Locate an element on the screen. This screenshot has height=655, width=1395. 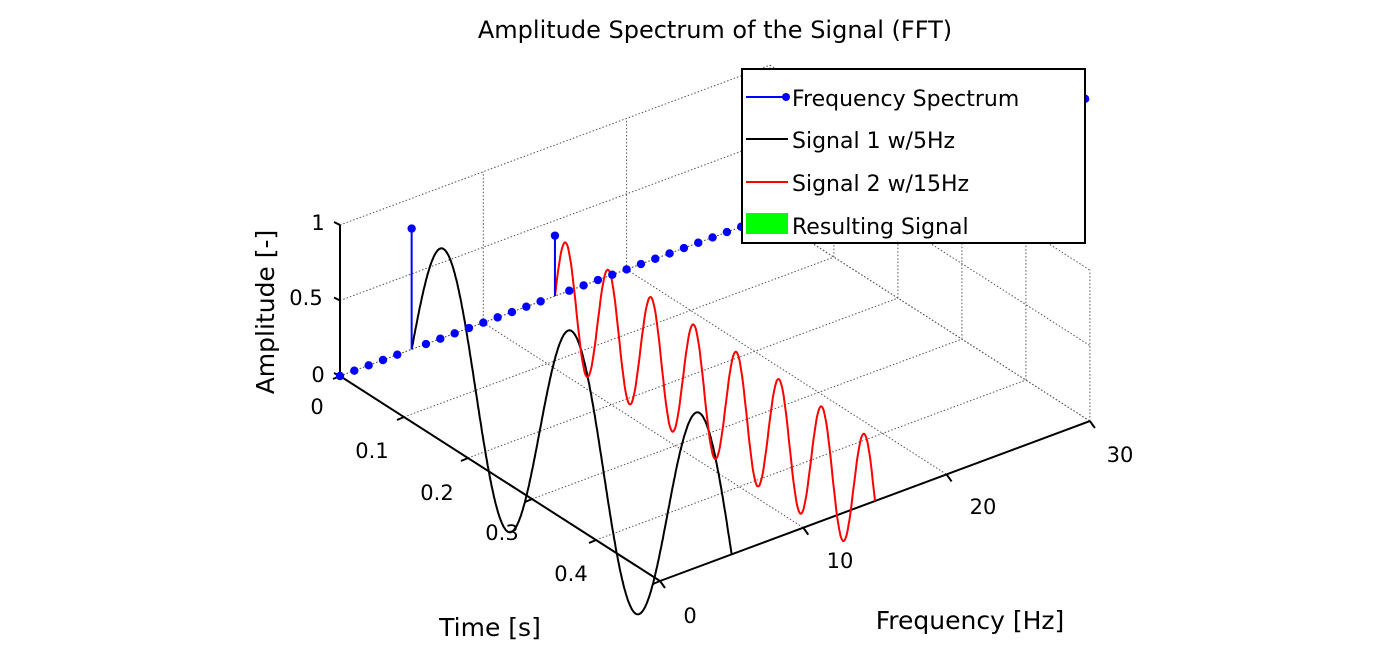
legend-label: Resulting Signal is located at coordinates (880, 227).